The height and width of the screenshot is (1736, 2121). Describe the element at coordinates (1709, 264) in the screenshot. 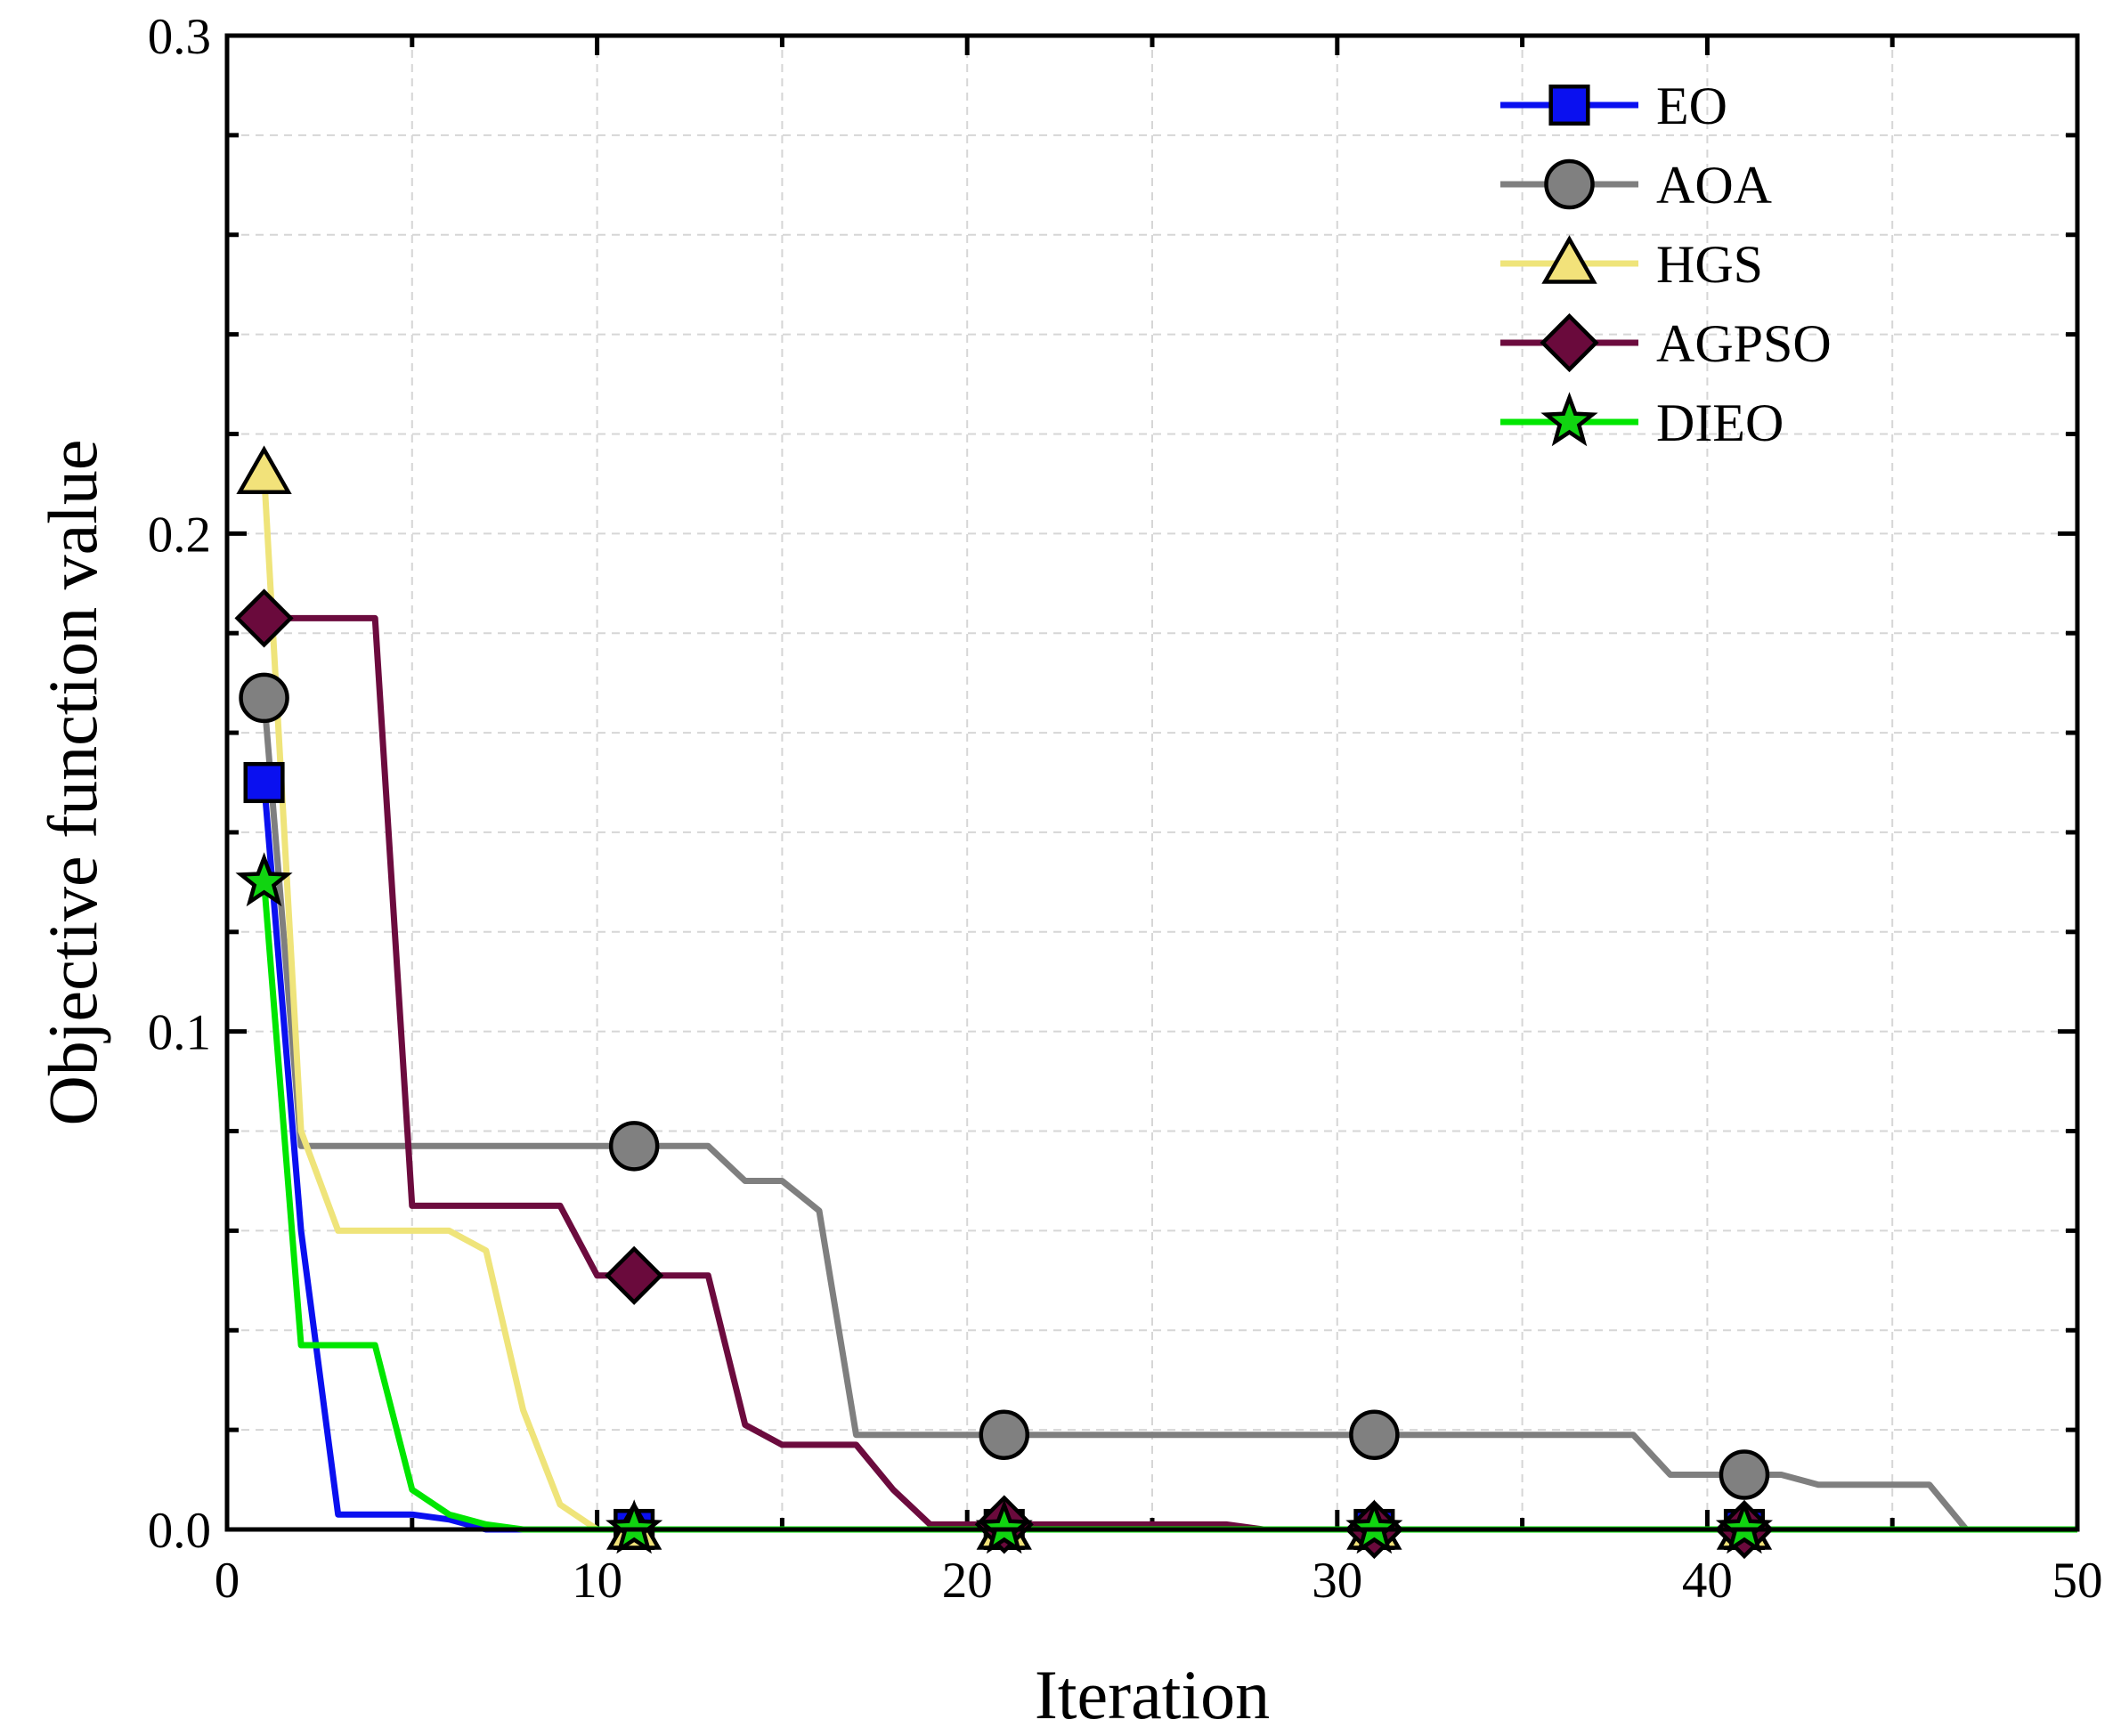

I see `legend-label-hgs: HGS` at that location.